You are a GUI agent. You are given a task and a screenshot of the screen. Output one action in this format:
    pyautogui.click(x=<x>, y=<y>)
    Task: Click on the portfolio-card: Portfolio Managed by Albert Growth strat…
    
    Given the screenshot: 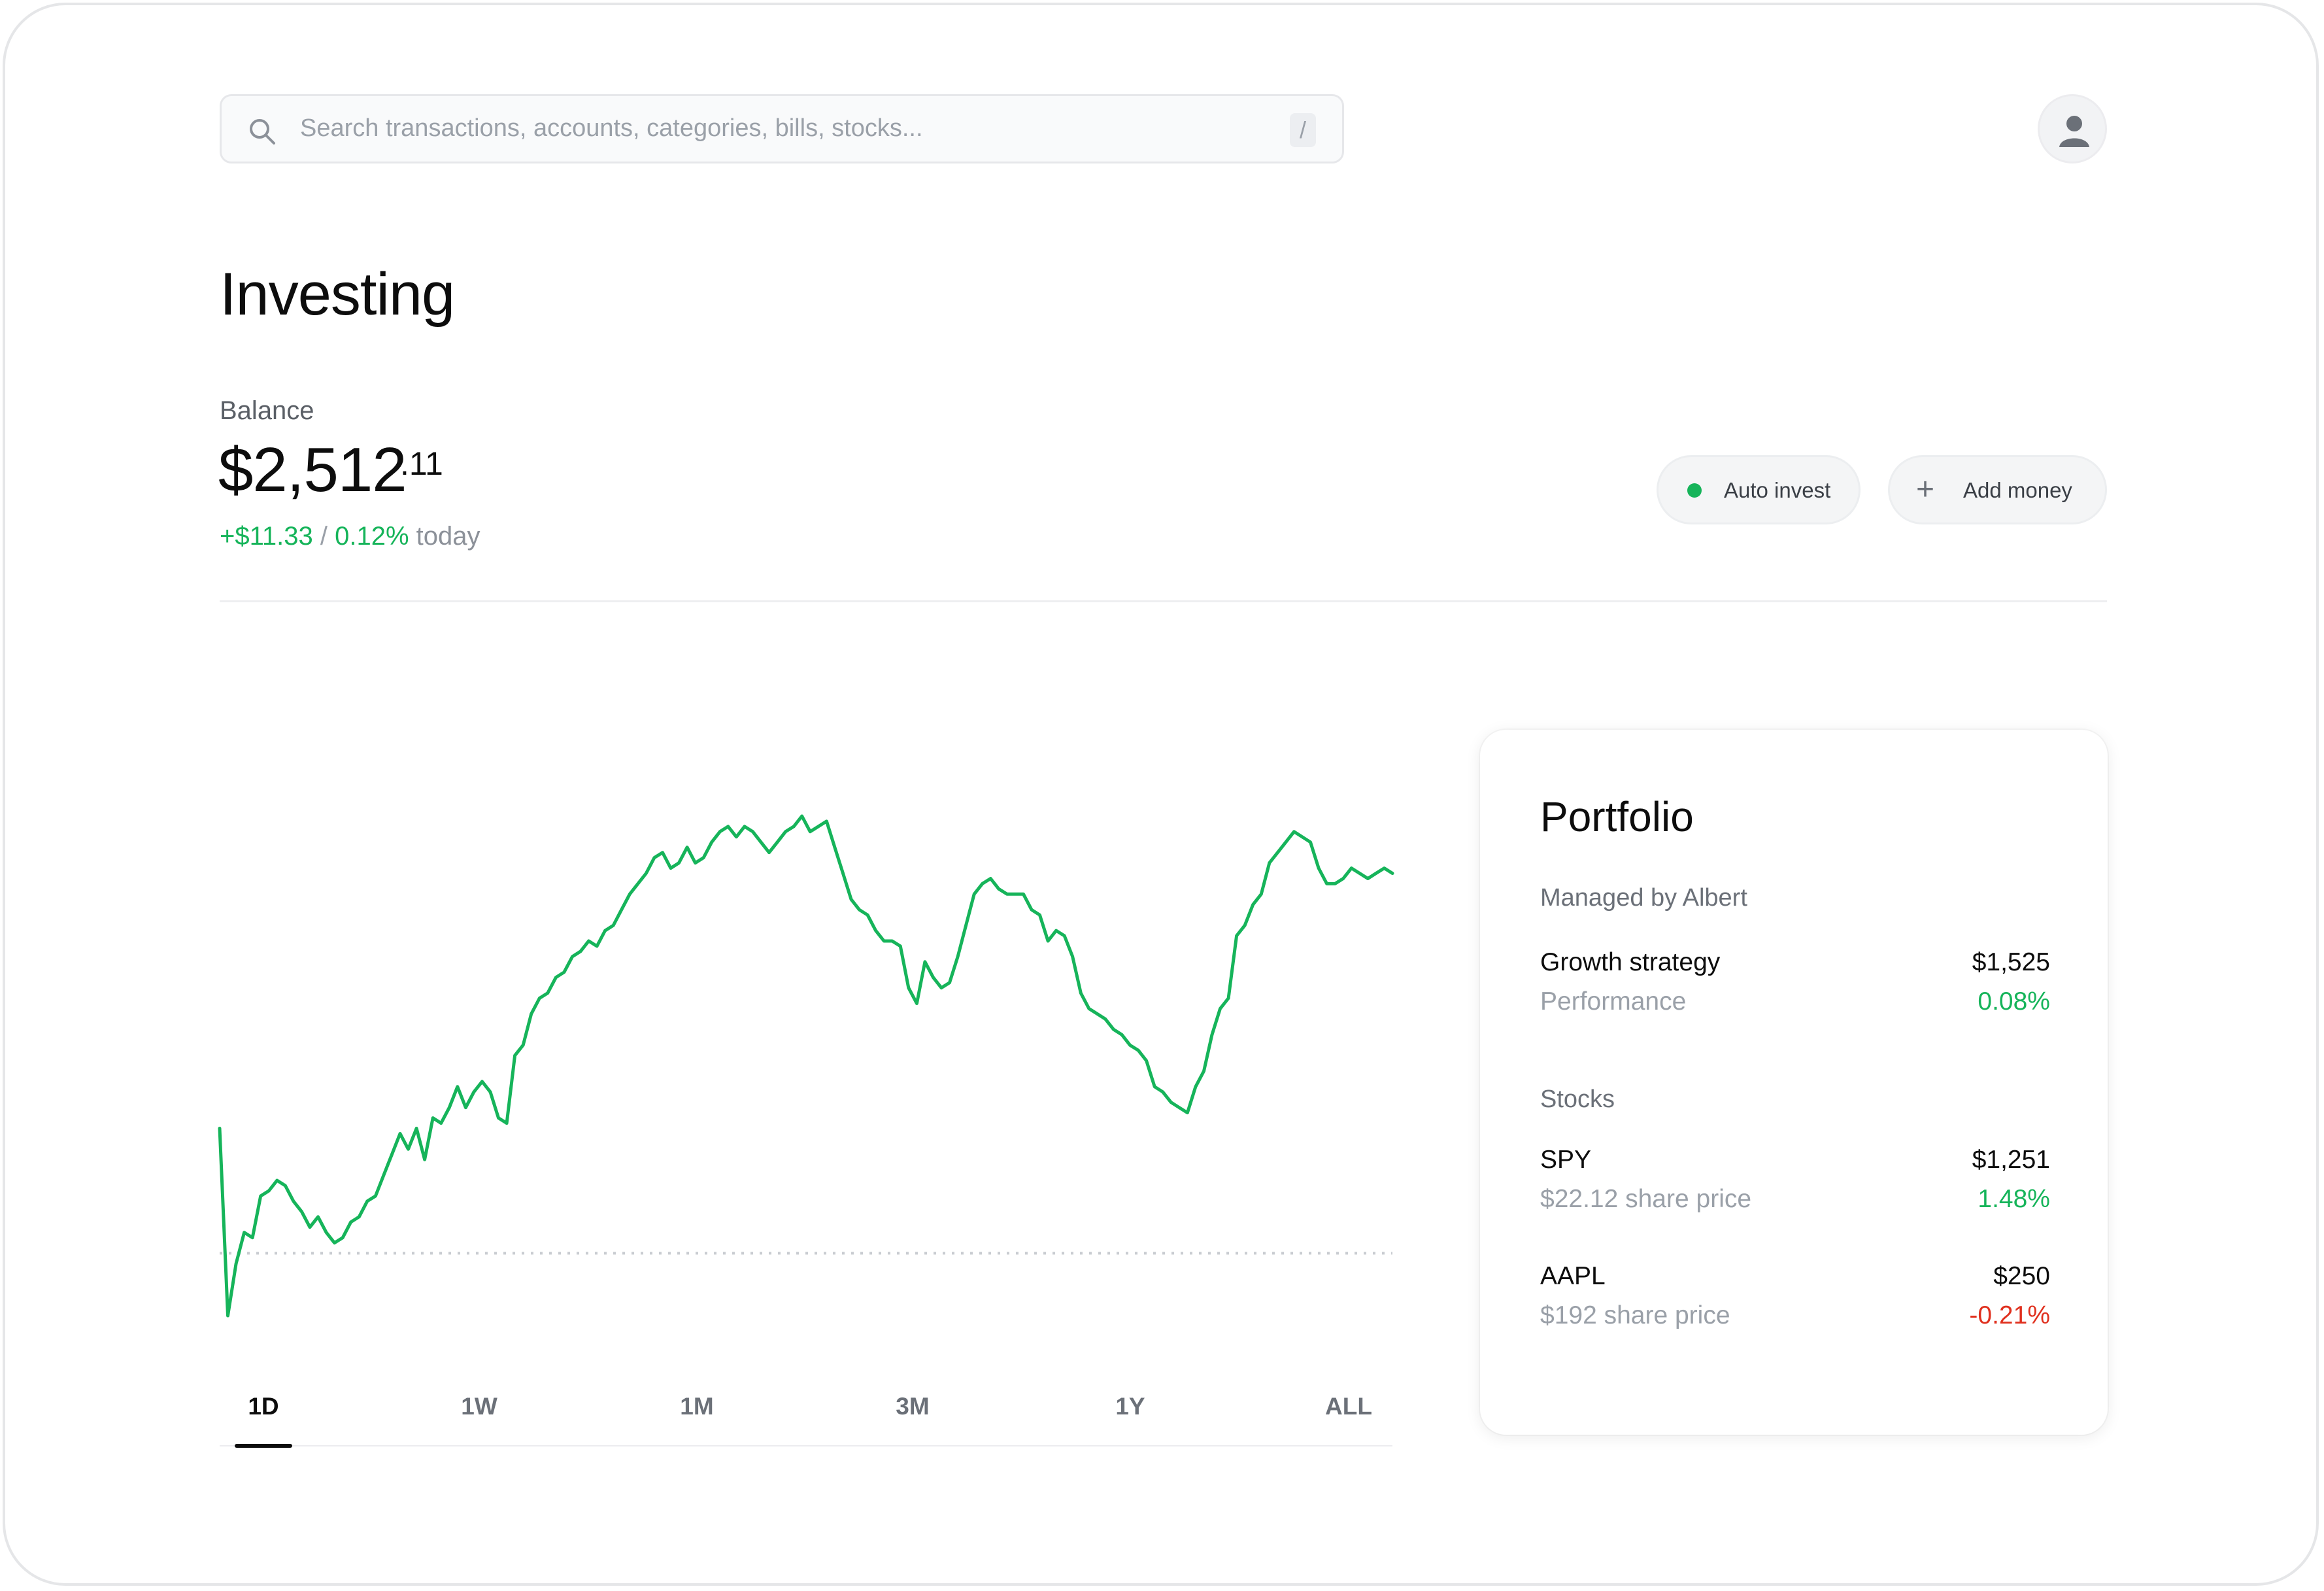 What is the action you would take?
    pyautogui.click(x=1794, y=1082)
    